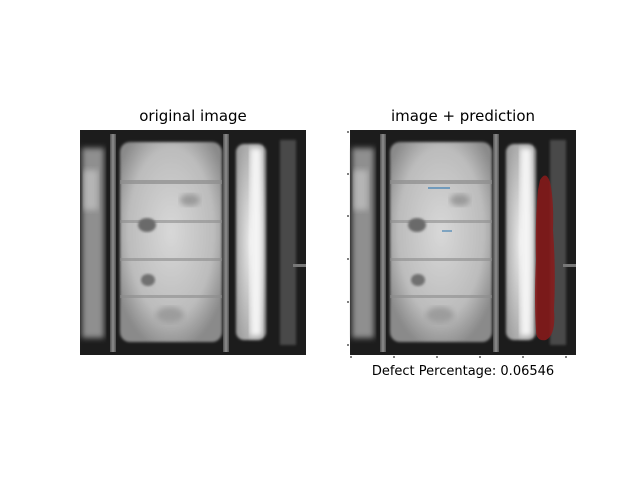 This screenshot has height=480, width=640. Describe the element at coordinates (545, 258) in the screenshot. I see `defect-prediction-region` at that location.